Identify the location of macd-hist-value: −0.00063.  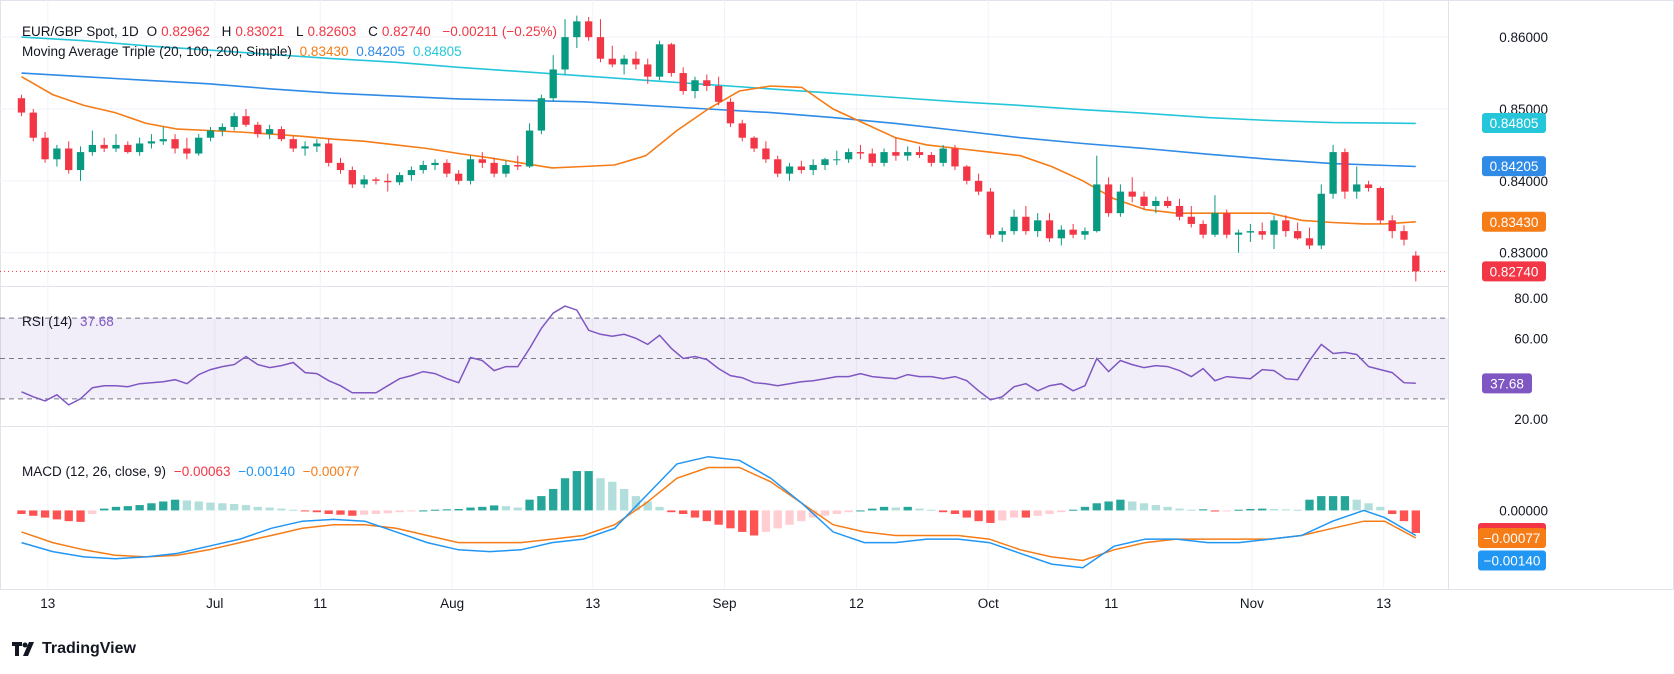
(202, 471).